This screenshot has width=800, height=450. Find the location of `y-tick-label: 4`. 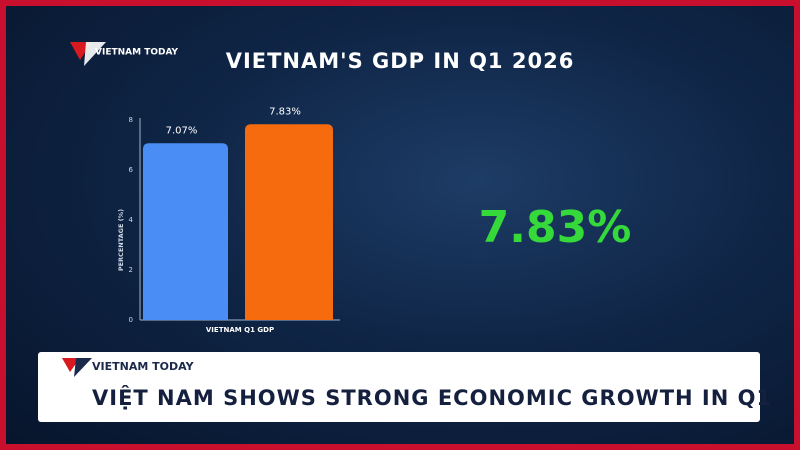

y-tick-label: 4 is located at coordinates (131, 220).